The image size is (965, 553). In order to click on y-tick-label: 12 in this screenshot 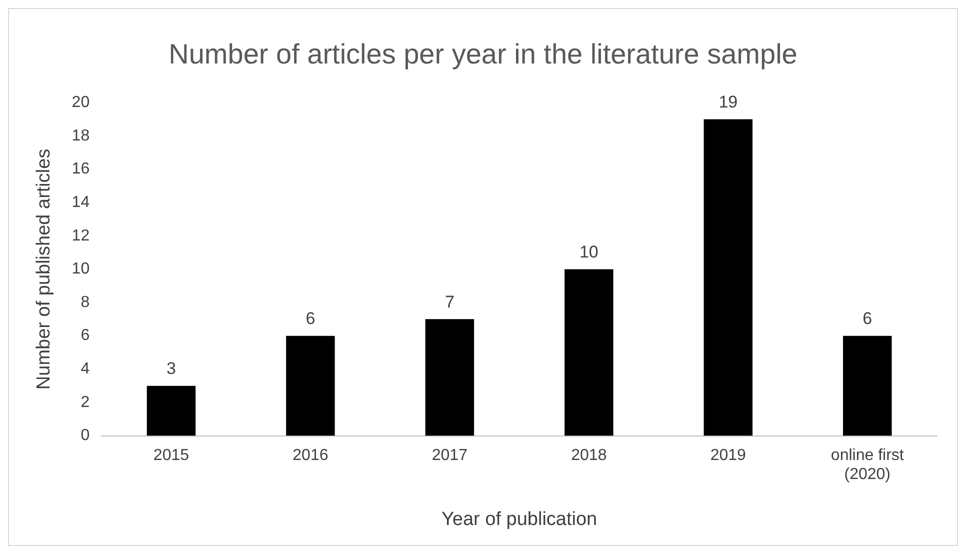, I will do `click(81, 235)`.